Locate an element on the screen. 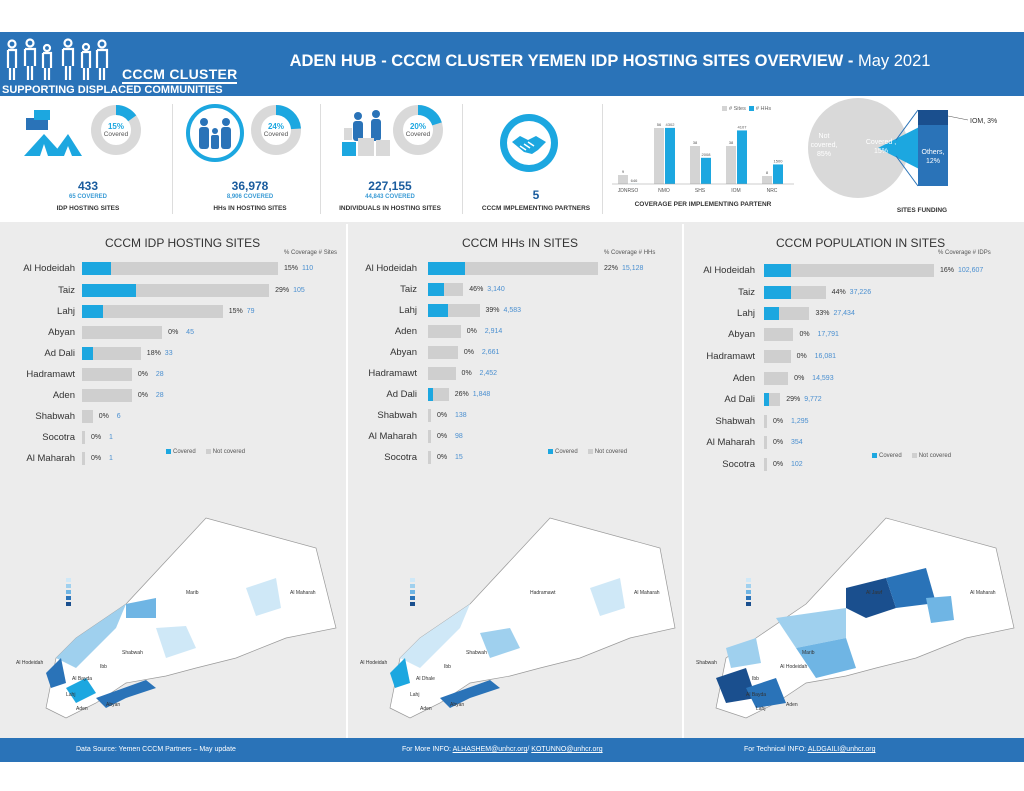 This screenshot has width=1024, height=791. idp-sites-value: 433 is located at coordinates (88, 186).